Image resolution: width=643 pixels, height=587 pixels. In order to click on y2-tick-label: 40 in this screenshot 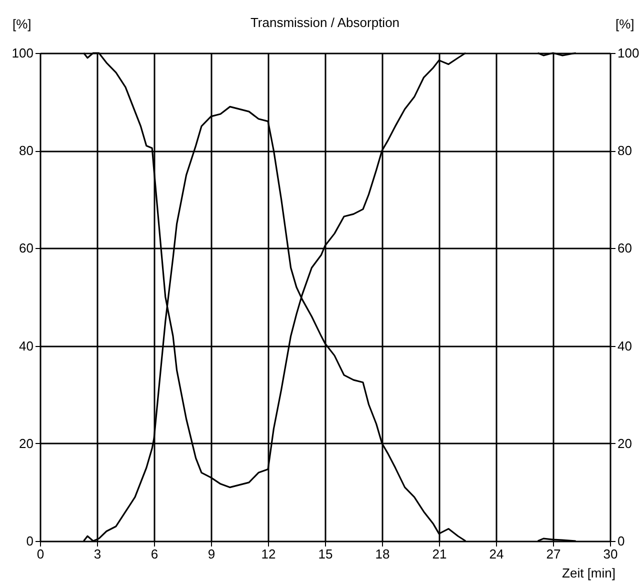, I will do `click(625, 346)`.